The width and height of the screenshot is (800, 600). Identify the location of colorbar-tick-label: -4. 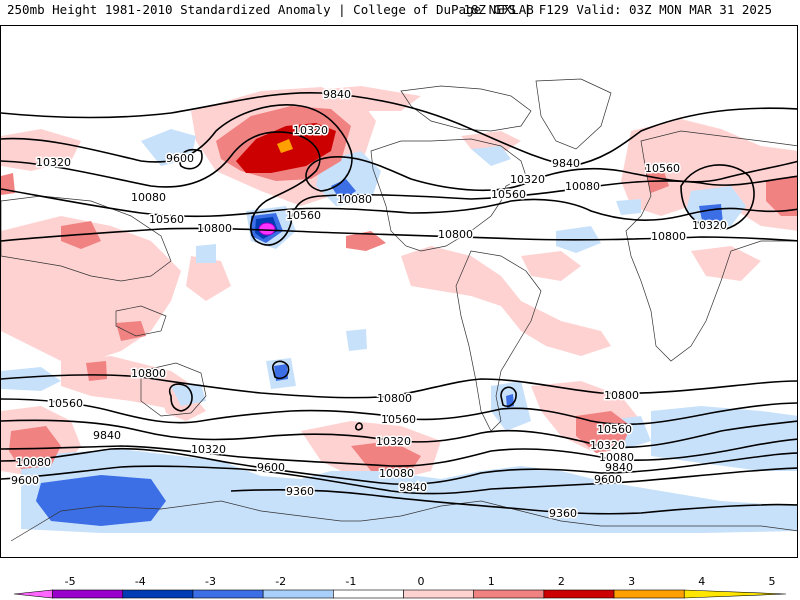
(140, 581).